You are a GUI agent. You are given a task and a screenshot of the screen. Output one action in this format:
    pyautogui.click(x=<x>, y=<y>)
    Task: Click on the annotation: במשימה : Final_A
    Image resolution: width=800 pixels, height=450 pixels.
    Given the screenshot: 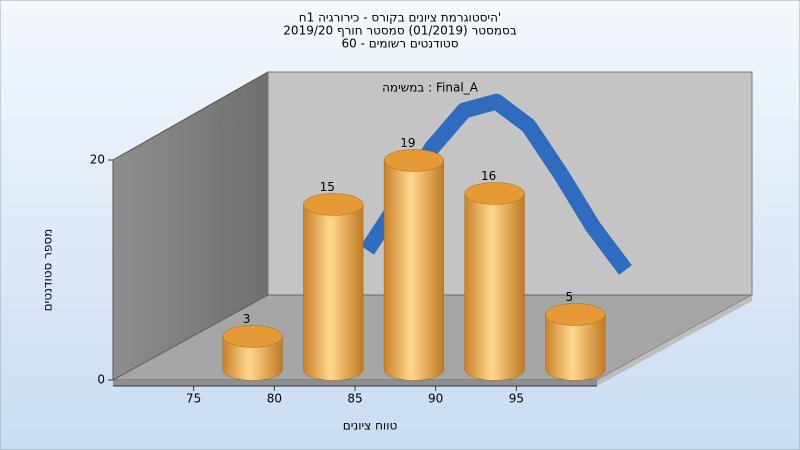 What is the action you would take?
    pyautogui.click(x=430, y=88)
    